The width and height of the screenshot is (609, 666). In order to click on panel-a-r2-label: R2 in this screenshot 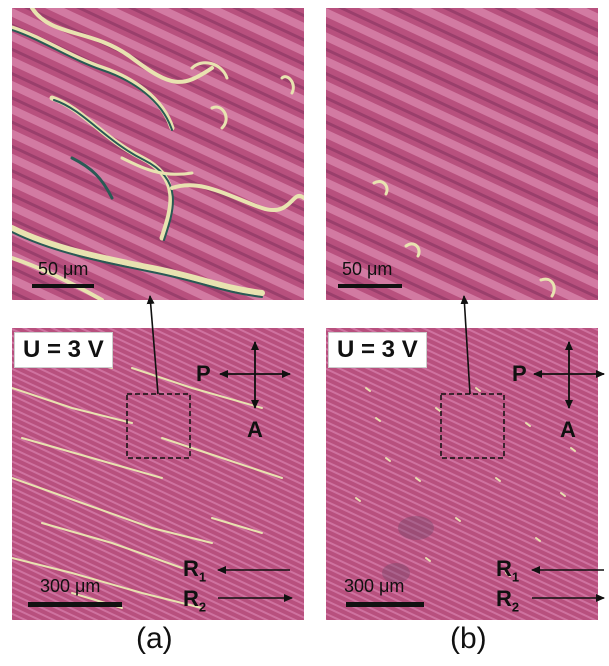, I will do `click(195, 600)`.